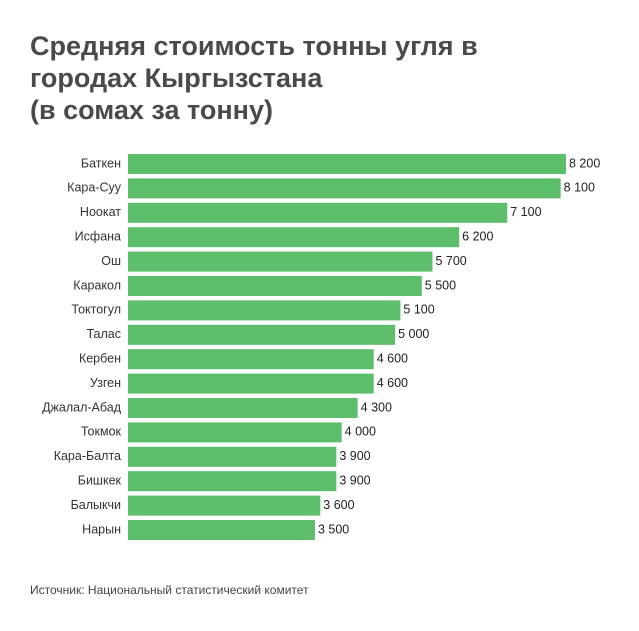 The width and height of the screenshot is (639, 631). I want to click on value-label: 8 100, so click(579, 188).